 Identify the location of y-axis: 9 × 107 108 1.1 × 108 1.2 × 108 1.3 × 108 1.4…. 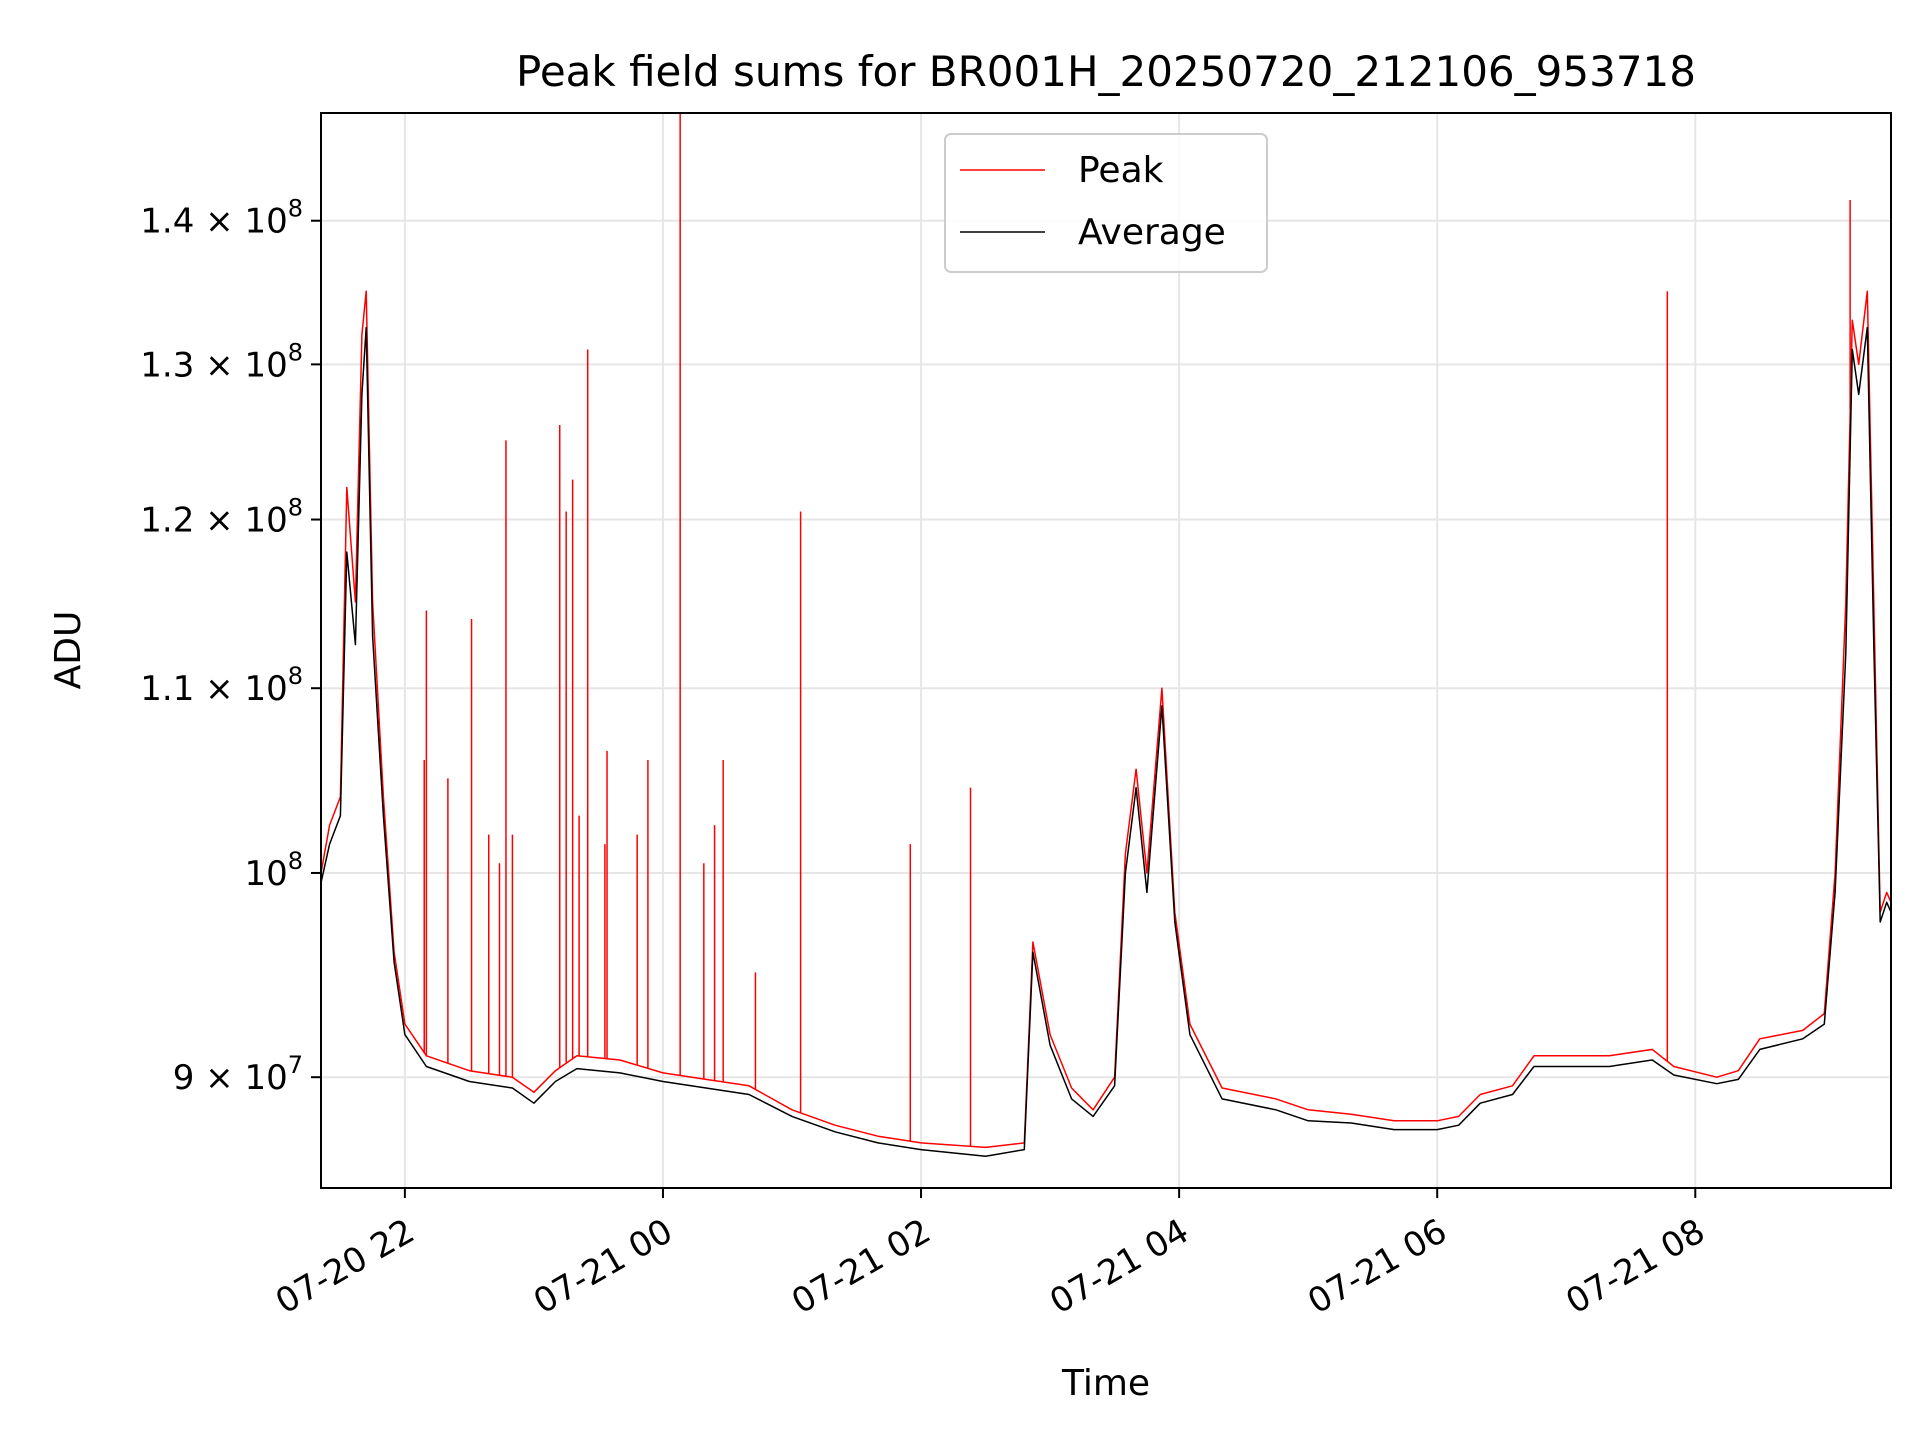
(230, 646).